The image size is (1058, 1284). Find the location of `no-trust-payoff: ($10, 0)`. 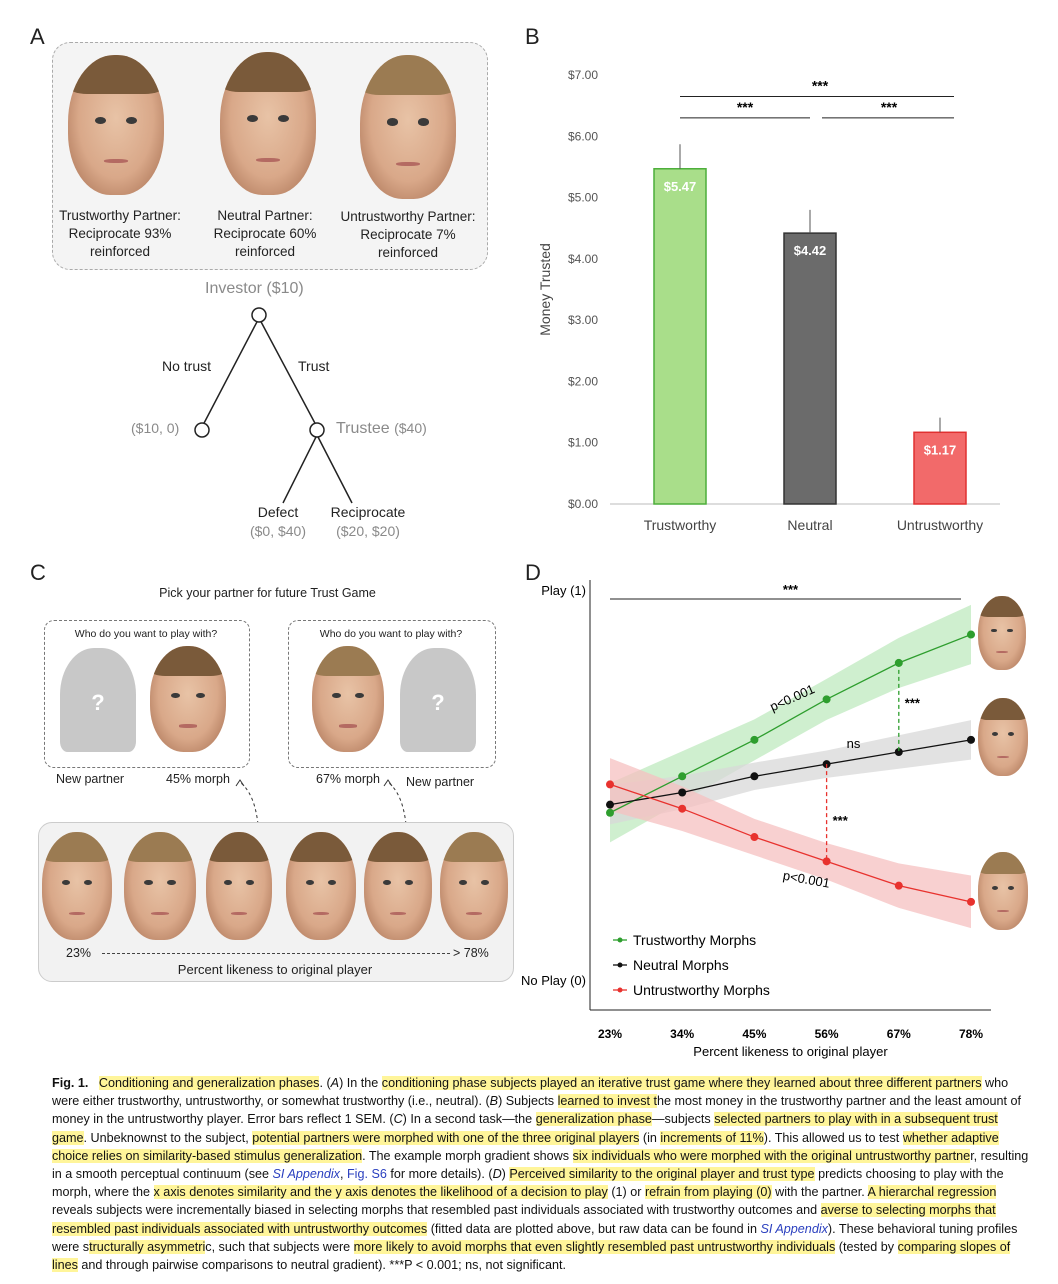

no-trust-payoff: ($10, 0) is located at coordinates (155, 428).